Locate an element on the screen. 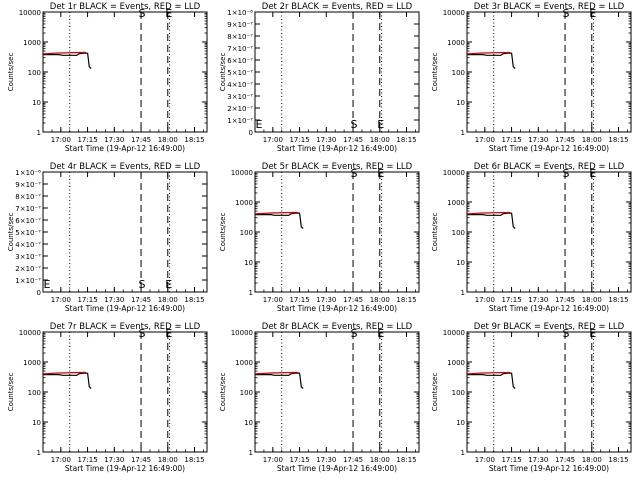 The width and height of the screenshot is (640, 480). x-tick-label: 17:00 is located at coordinates (61, 300).